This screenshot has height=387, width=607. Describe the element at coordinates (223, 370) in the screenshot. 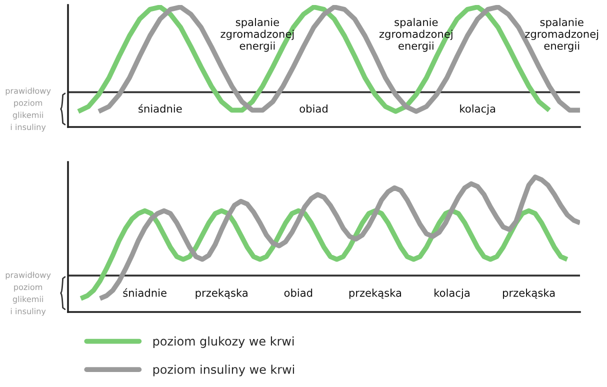

I see `legend-label: poziom insuliny we krwi` at that location.